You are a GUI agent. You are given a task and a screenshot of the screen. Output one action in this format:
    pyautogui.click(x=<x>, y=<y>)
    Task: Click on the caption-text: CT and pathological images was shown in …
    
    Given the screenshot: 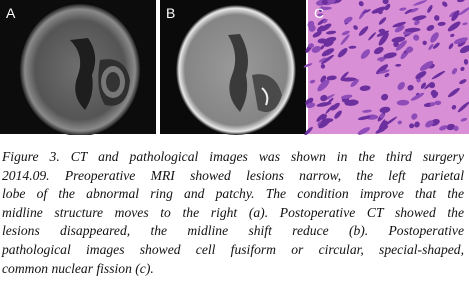 What is the action you would take?
    pyautogui.click(x=261, y=156)
    